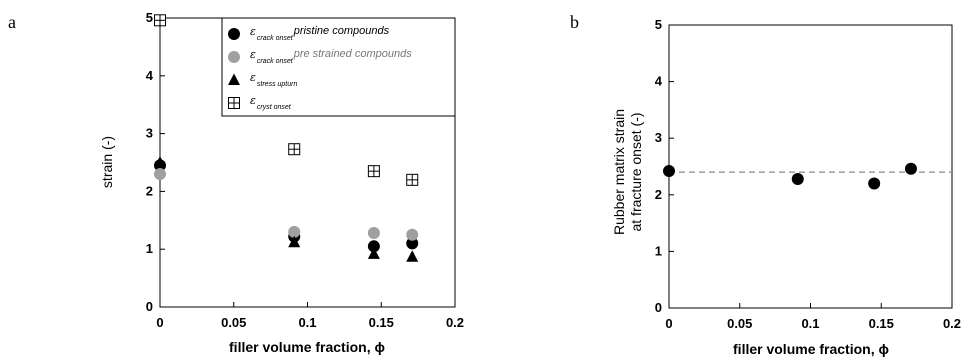 Image resolution: width=966 pixels, height=360 pixels. What do you see at coordinates (574, 22) in the screenshot?
I see `panel-b-label: b` at bounding box center [574, 22].